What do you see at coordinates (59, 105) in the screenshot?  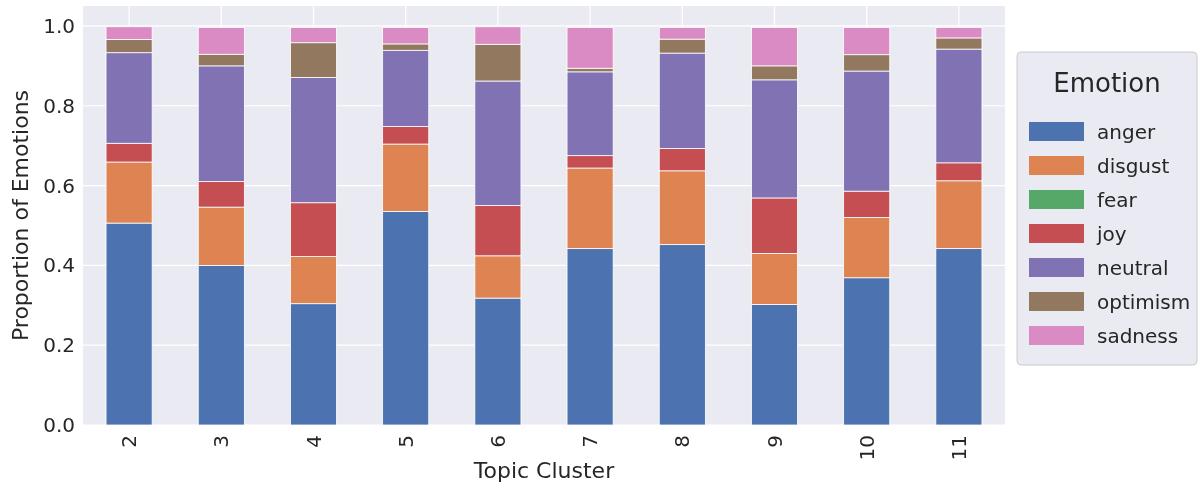 I see `y-tick-label: 0.8` at bounding box center [59, 105].